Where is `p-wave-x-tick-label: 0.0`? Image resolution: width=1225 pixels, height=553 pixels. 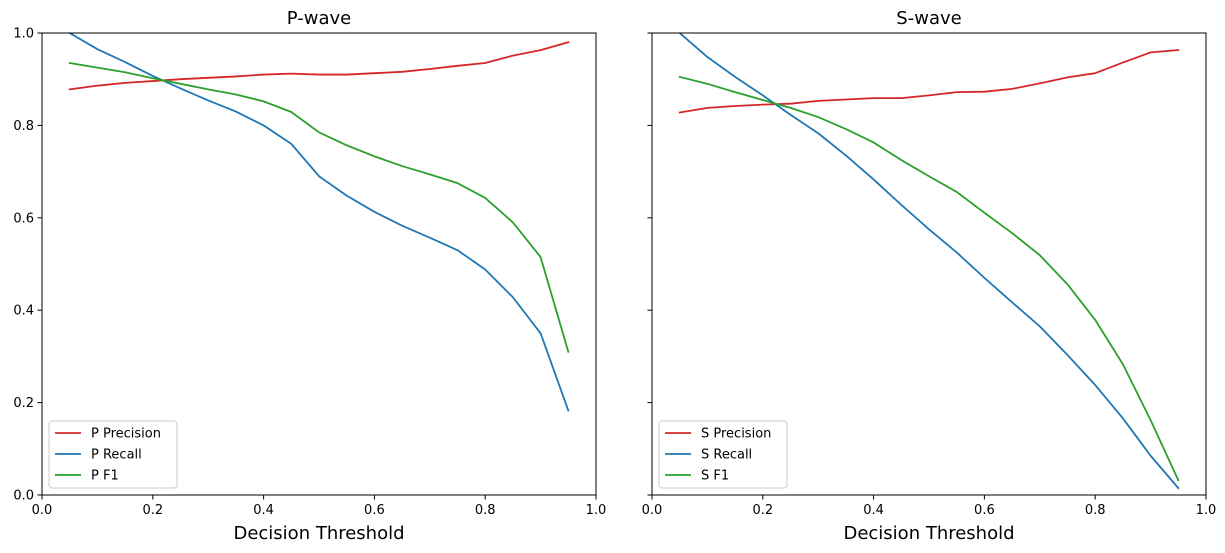
p-wave-x-tick-label: 0.0 is located at coordinates (42, 510).